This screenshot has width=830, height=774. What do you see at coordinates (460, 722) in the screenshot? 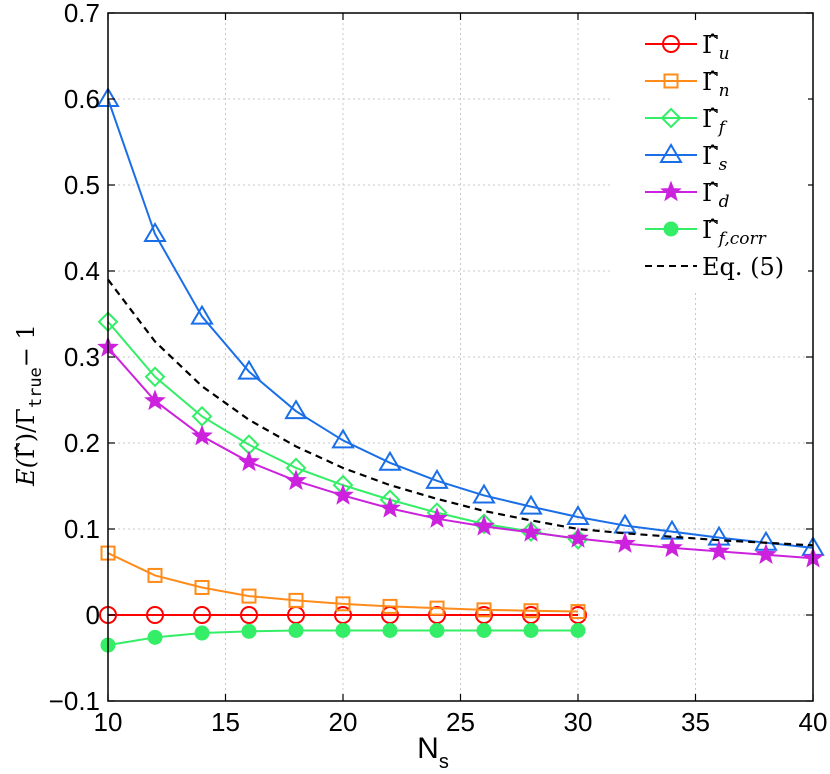
I see `x-tick-label: 25` at bounding box center [460, 722].